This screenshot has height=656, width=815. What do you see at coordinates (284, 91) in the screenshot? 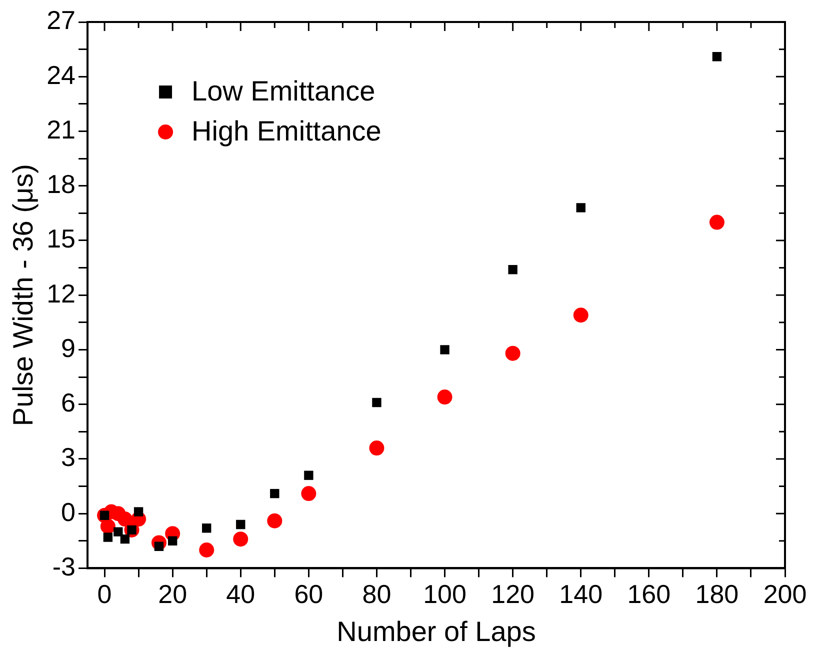
I see `legend-label: Low Emittance` at bounding box center [284, 91].